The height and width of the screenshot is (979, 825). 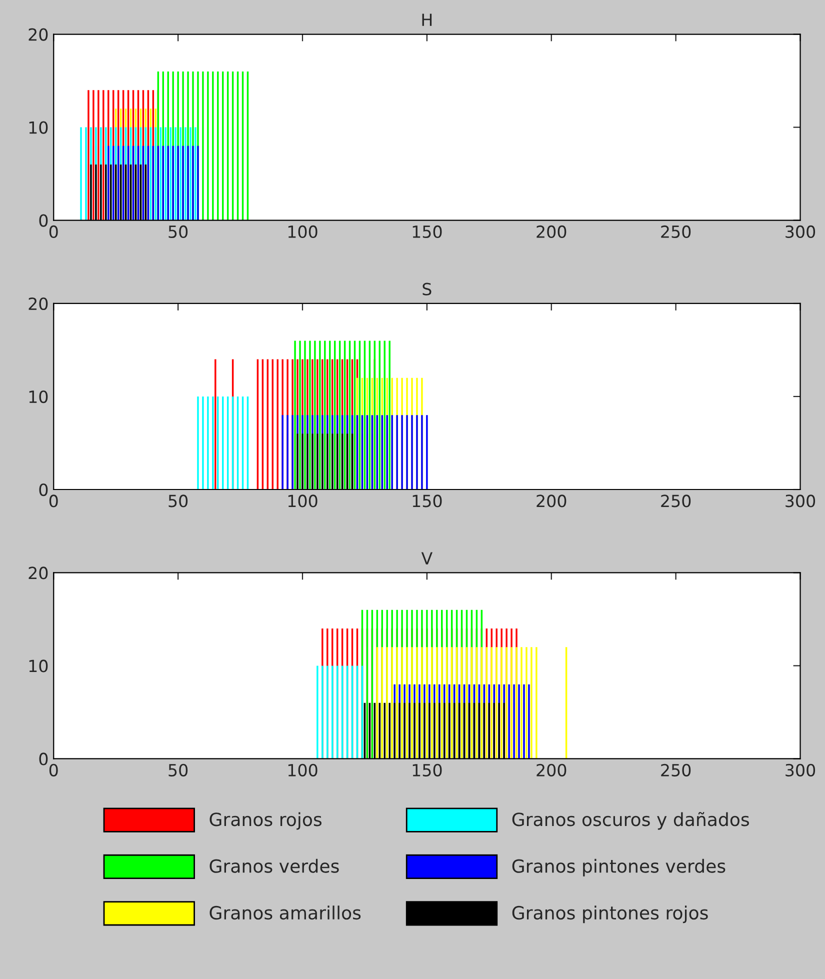 I want to click on chart-title: V, so click(x=426, y=558).